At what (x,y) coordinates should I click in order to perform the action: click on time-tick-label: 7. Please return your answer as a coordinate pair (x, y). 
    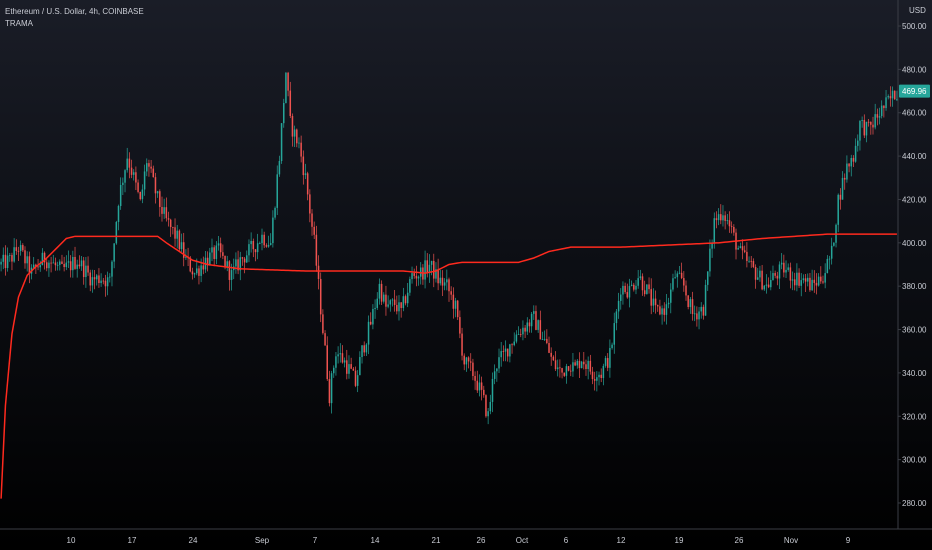
    Looking at the image, I should click on (315, 540).